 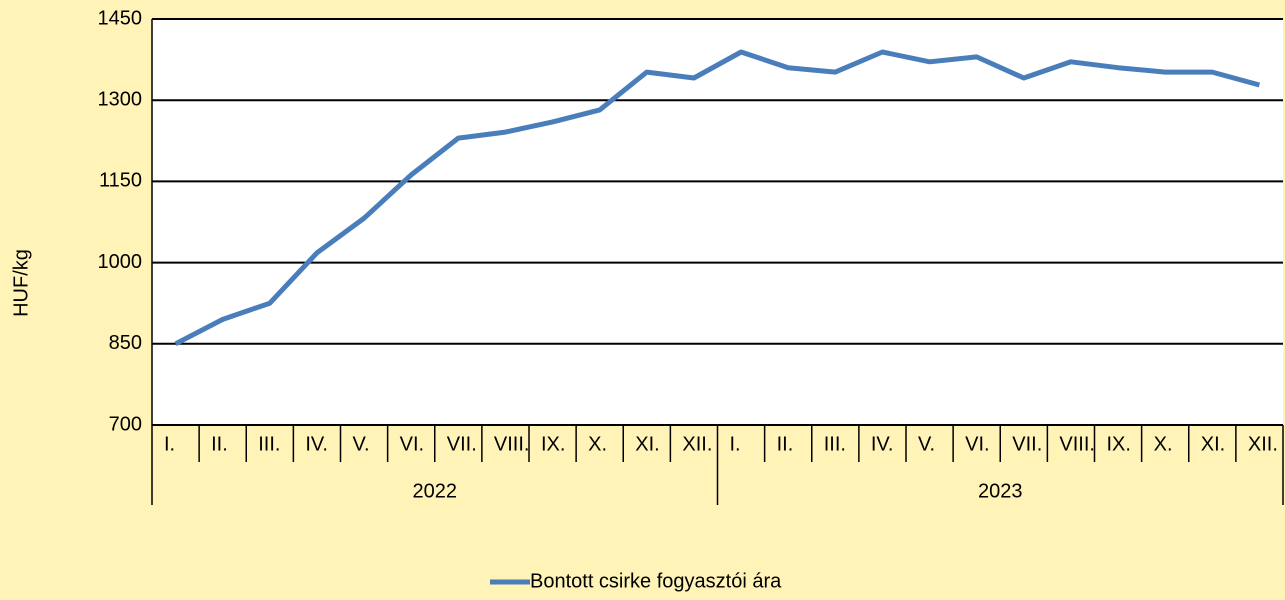 I want to click on legend-label: Bontott csirke fogyasztói ára, so click(x=656, y=581).